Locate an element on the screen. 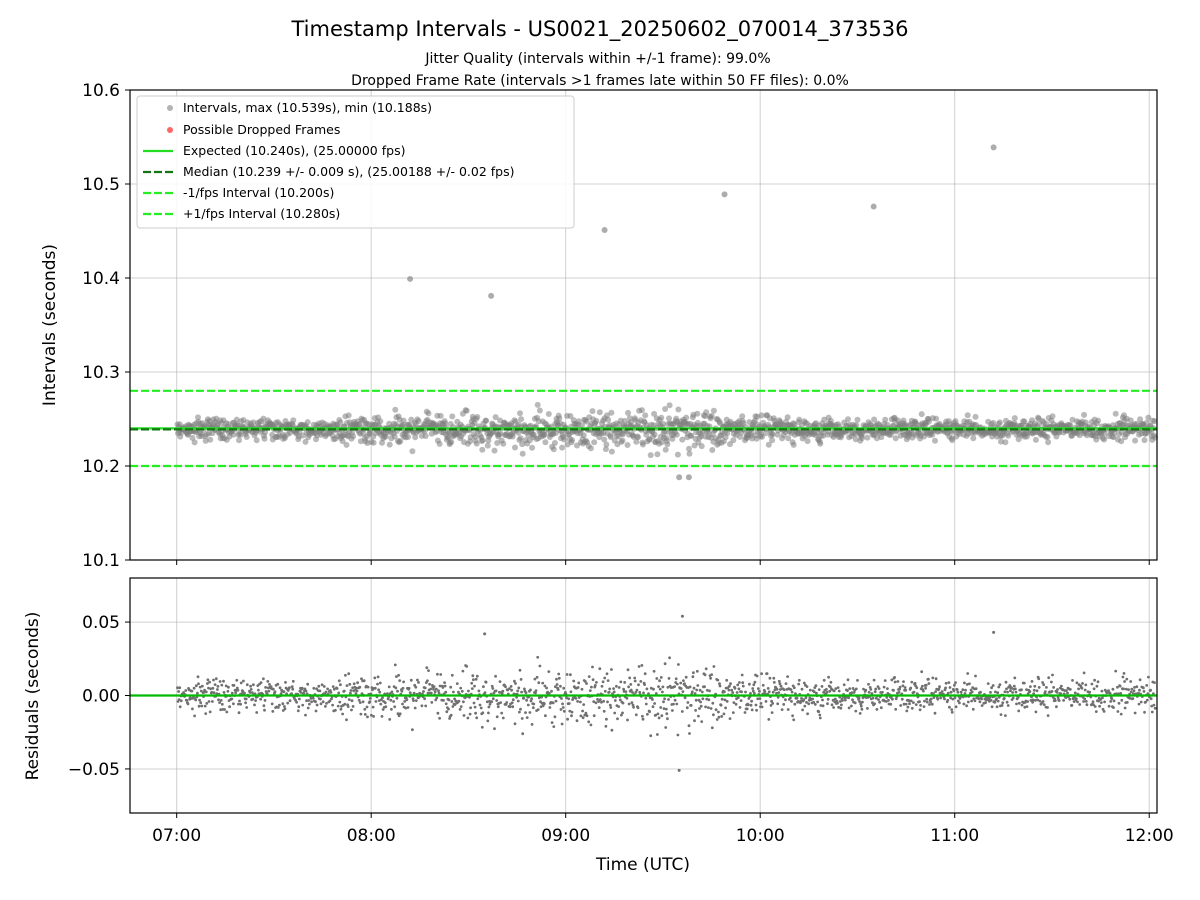 The width and height of the screenshot is (1200, 900). top-y-ticks: 10.1 10.2 10.3 10.4 10.5 10.6 is located at coordinates (106, 326).